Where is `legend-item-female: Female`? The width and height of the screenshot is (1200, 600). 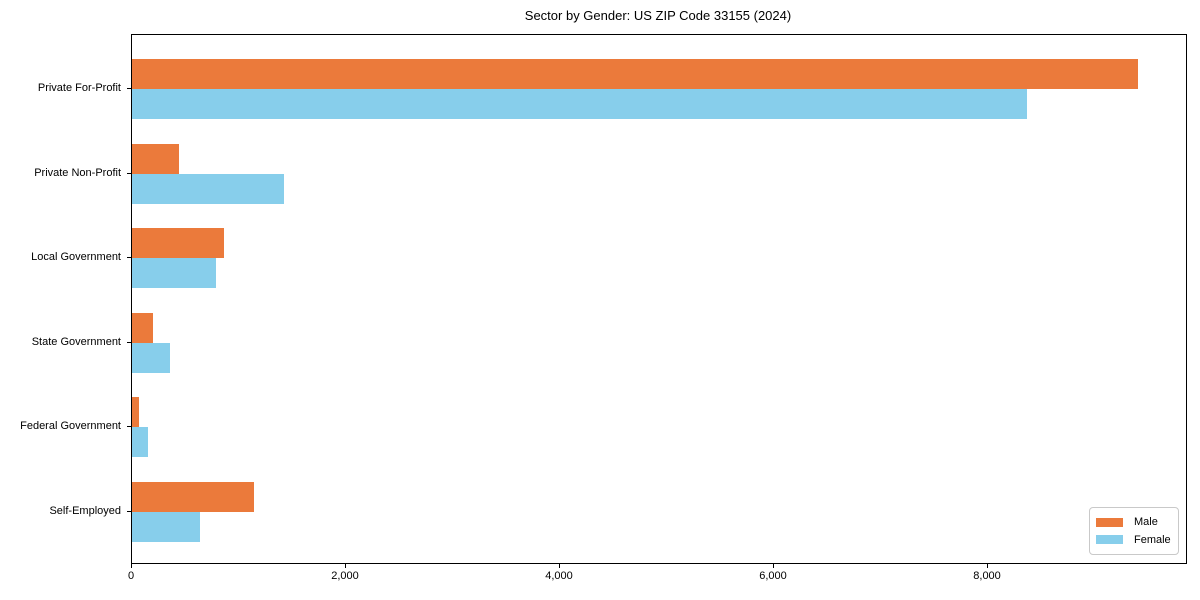
legend-item-female: Female is located at coordinates (1134, 540).